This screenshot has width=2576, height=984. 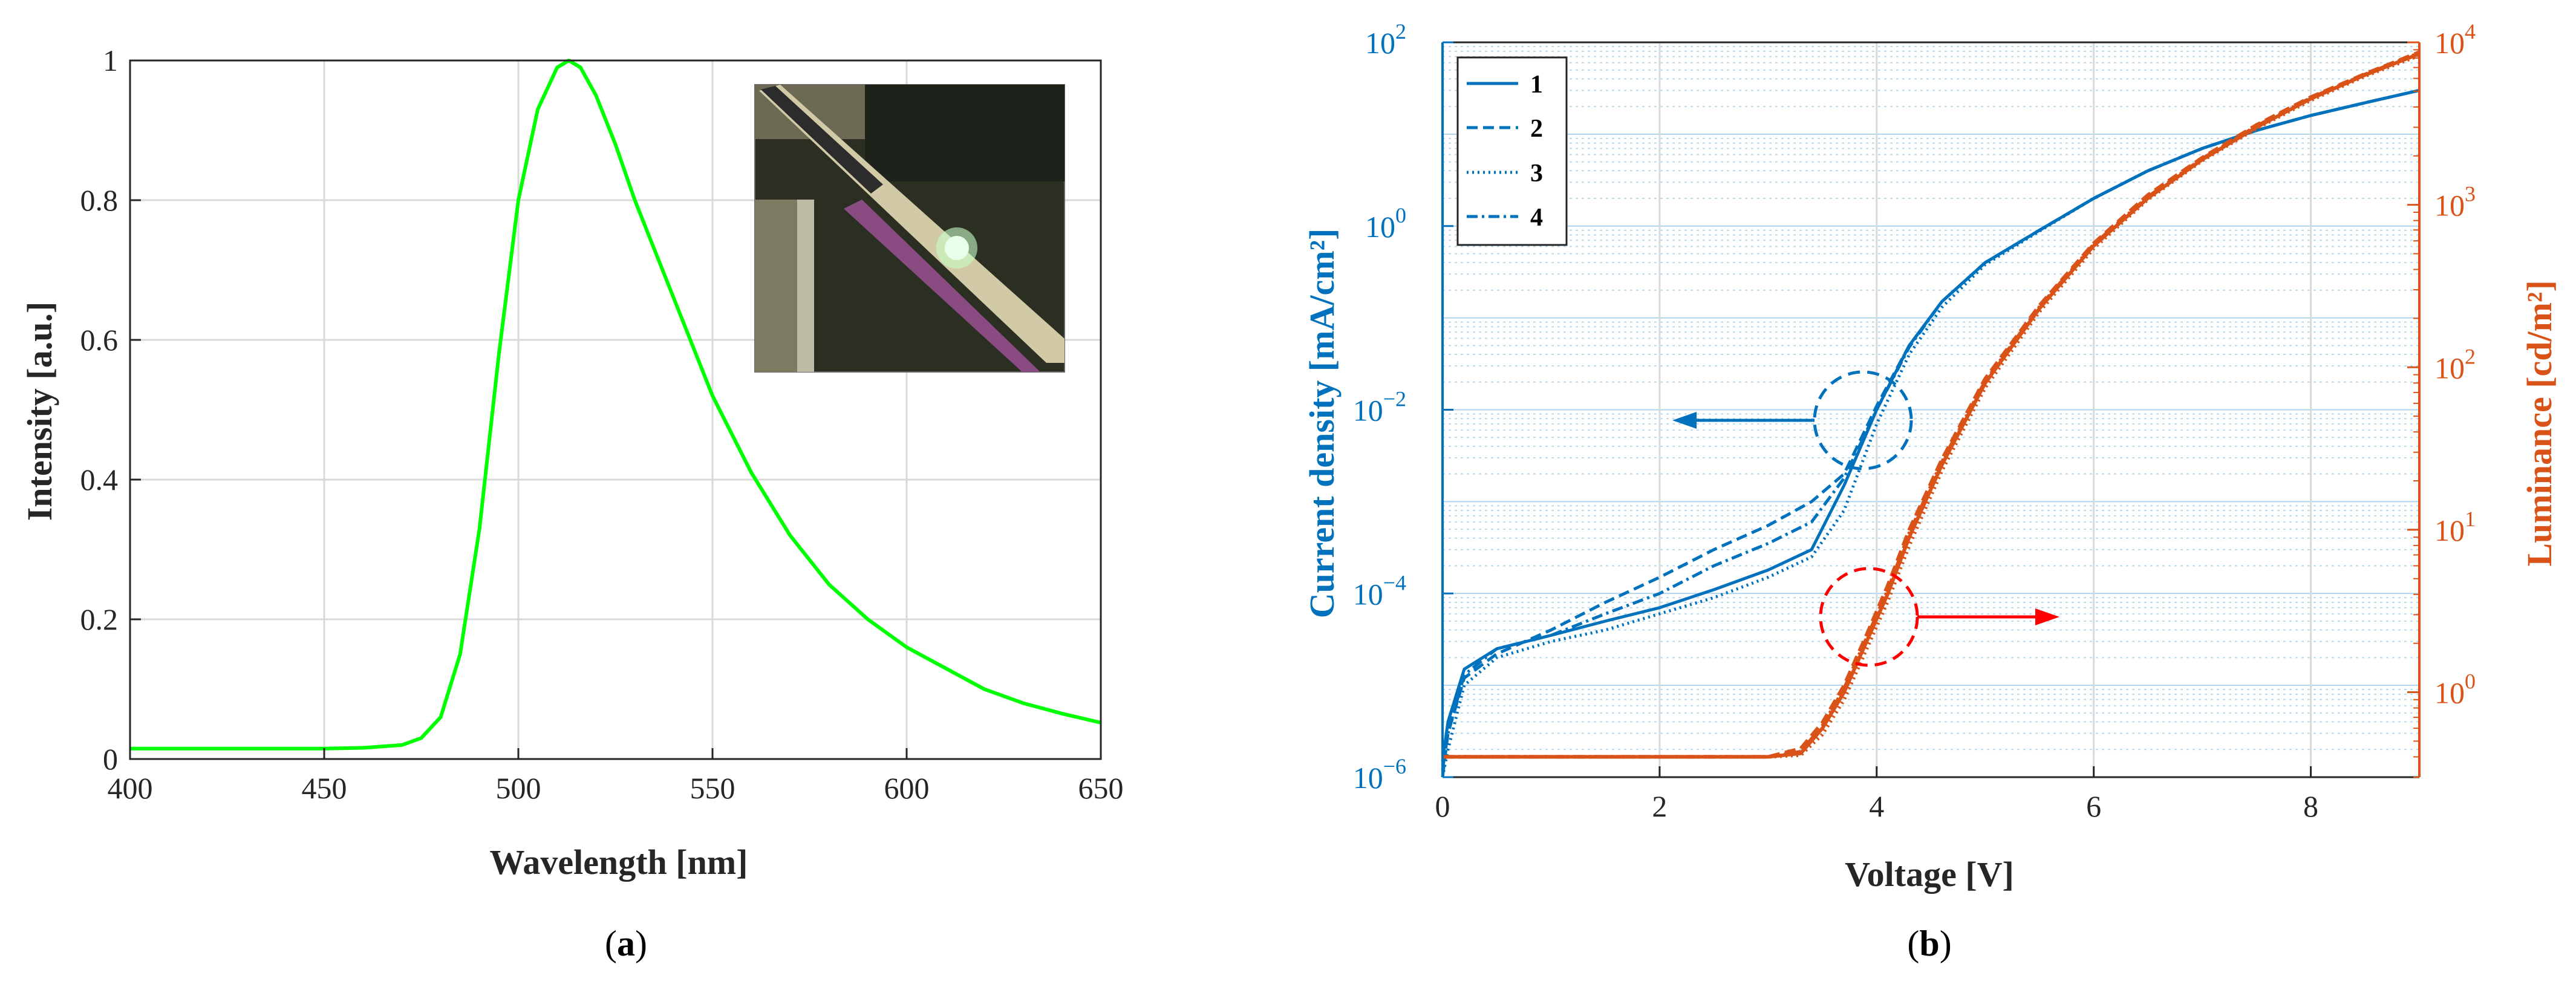 What do you see at coordinates (1536, 173) in the screenshot?
I see `legend-label-3: 3` at bounding box center [1536, 173].